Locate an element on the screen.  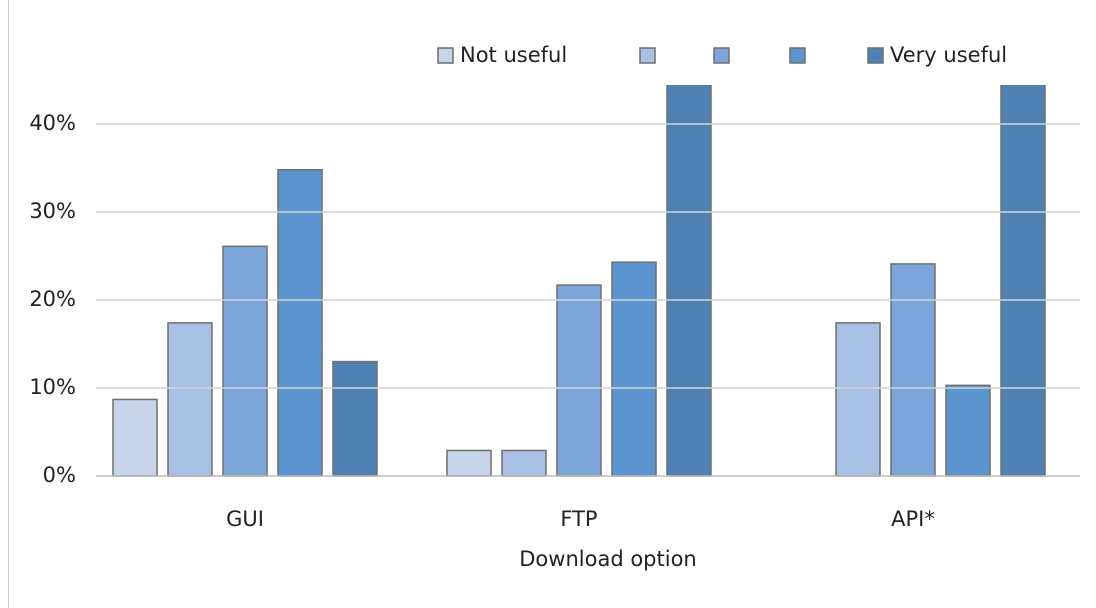
legend-label: Not useful is located at coordinates (513, 55).